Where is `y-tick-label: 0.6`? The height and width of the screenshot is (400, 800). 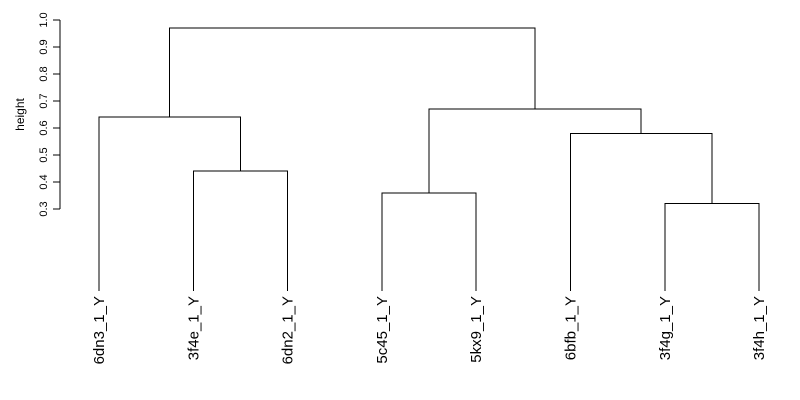
y-tick-label: 0.6 is located at coordinates (44, 127).